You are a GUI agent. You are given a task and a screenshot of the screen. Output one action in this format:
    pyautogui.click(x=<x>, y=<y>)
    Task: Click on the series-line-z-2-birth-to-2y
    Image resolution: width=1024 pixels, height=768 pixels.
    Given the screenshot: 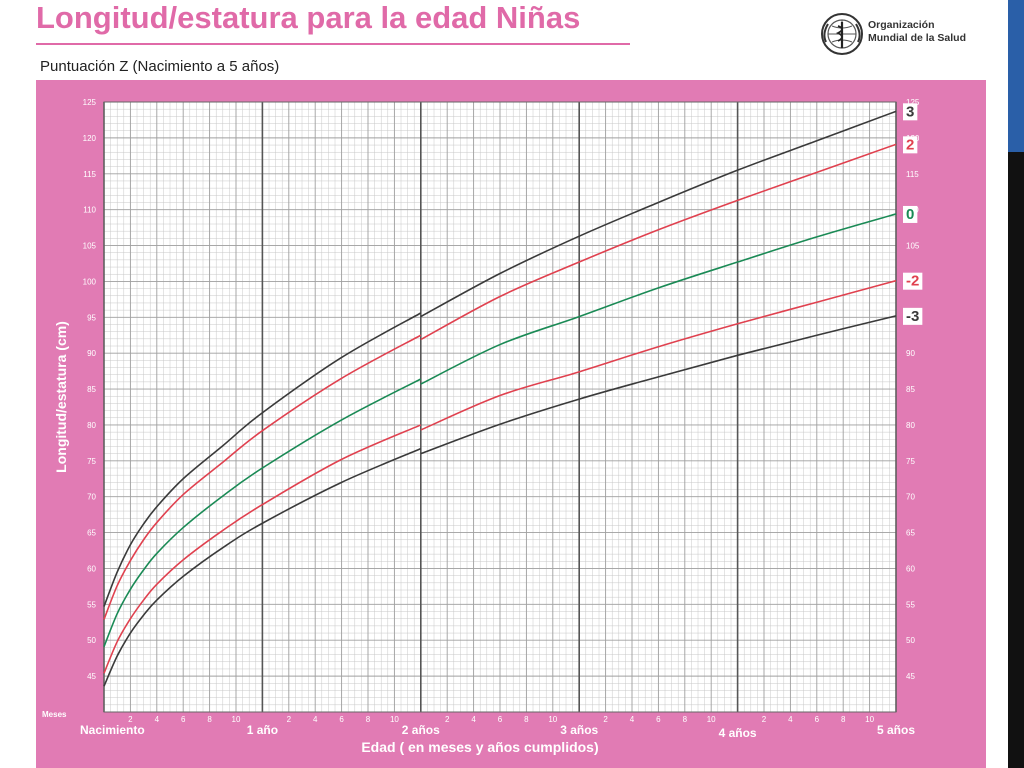 What is the action you would take?
    pyautogui.click(x=262, y=549)
    